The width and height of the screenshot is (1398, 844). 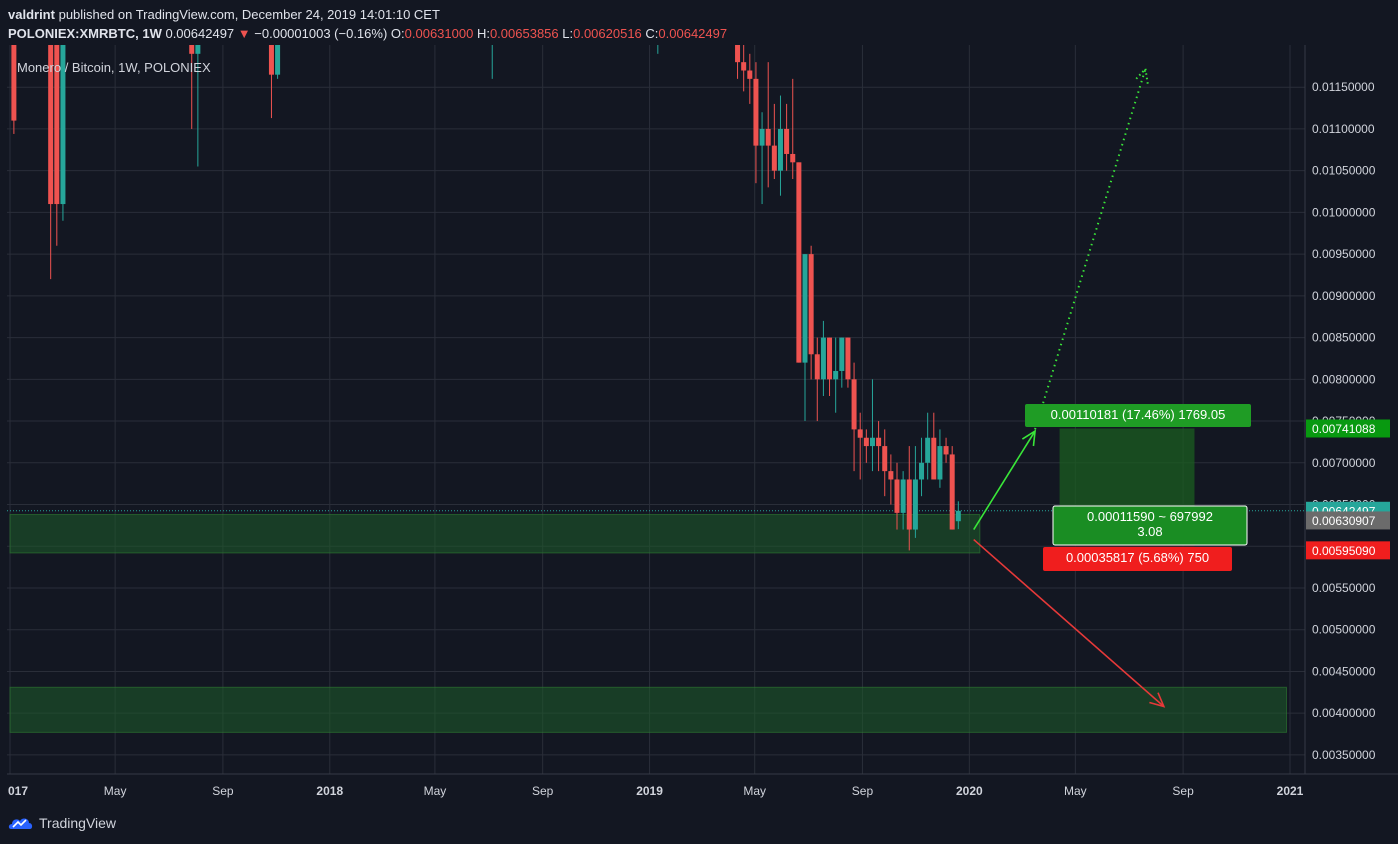 I want to click on footer-brand: TradingView, so click(x=62, y=823).